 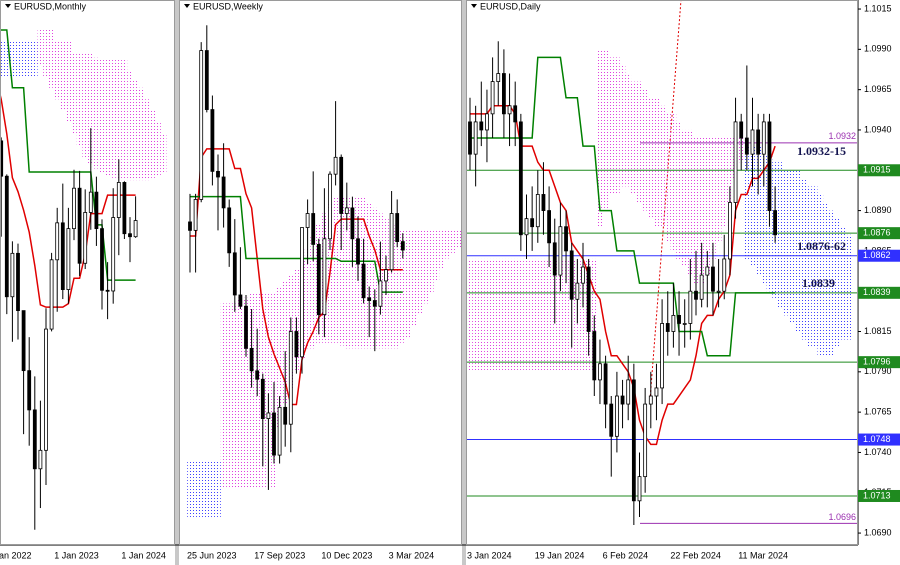 What do you see at coordinates (16, 555) in the screenshot?
I see `x-tick-label: 1 Jan 2022` at bounding box center [16, 555].